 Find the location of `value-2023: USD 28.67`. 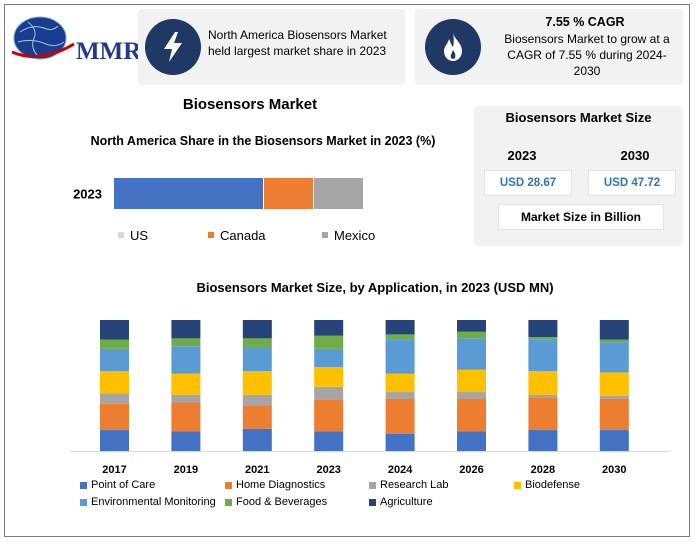

value-2023: USD 28.67 is located at coordinates (528, 183).